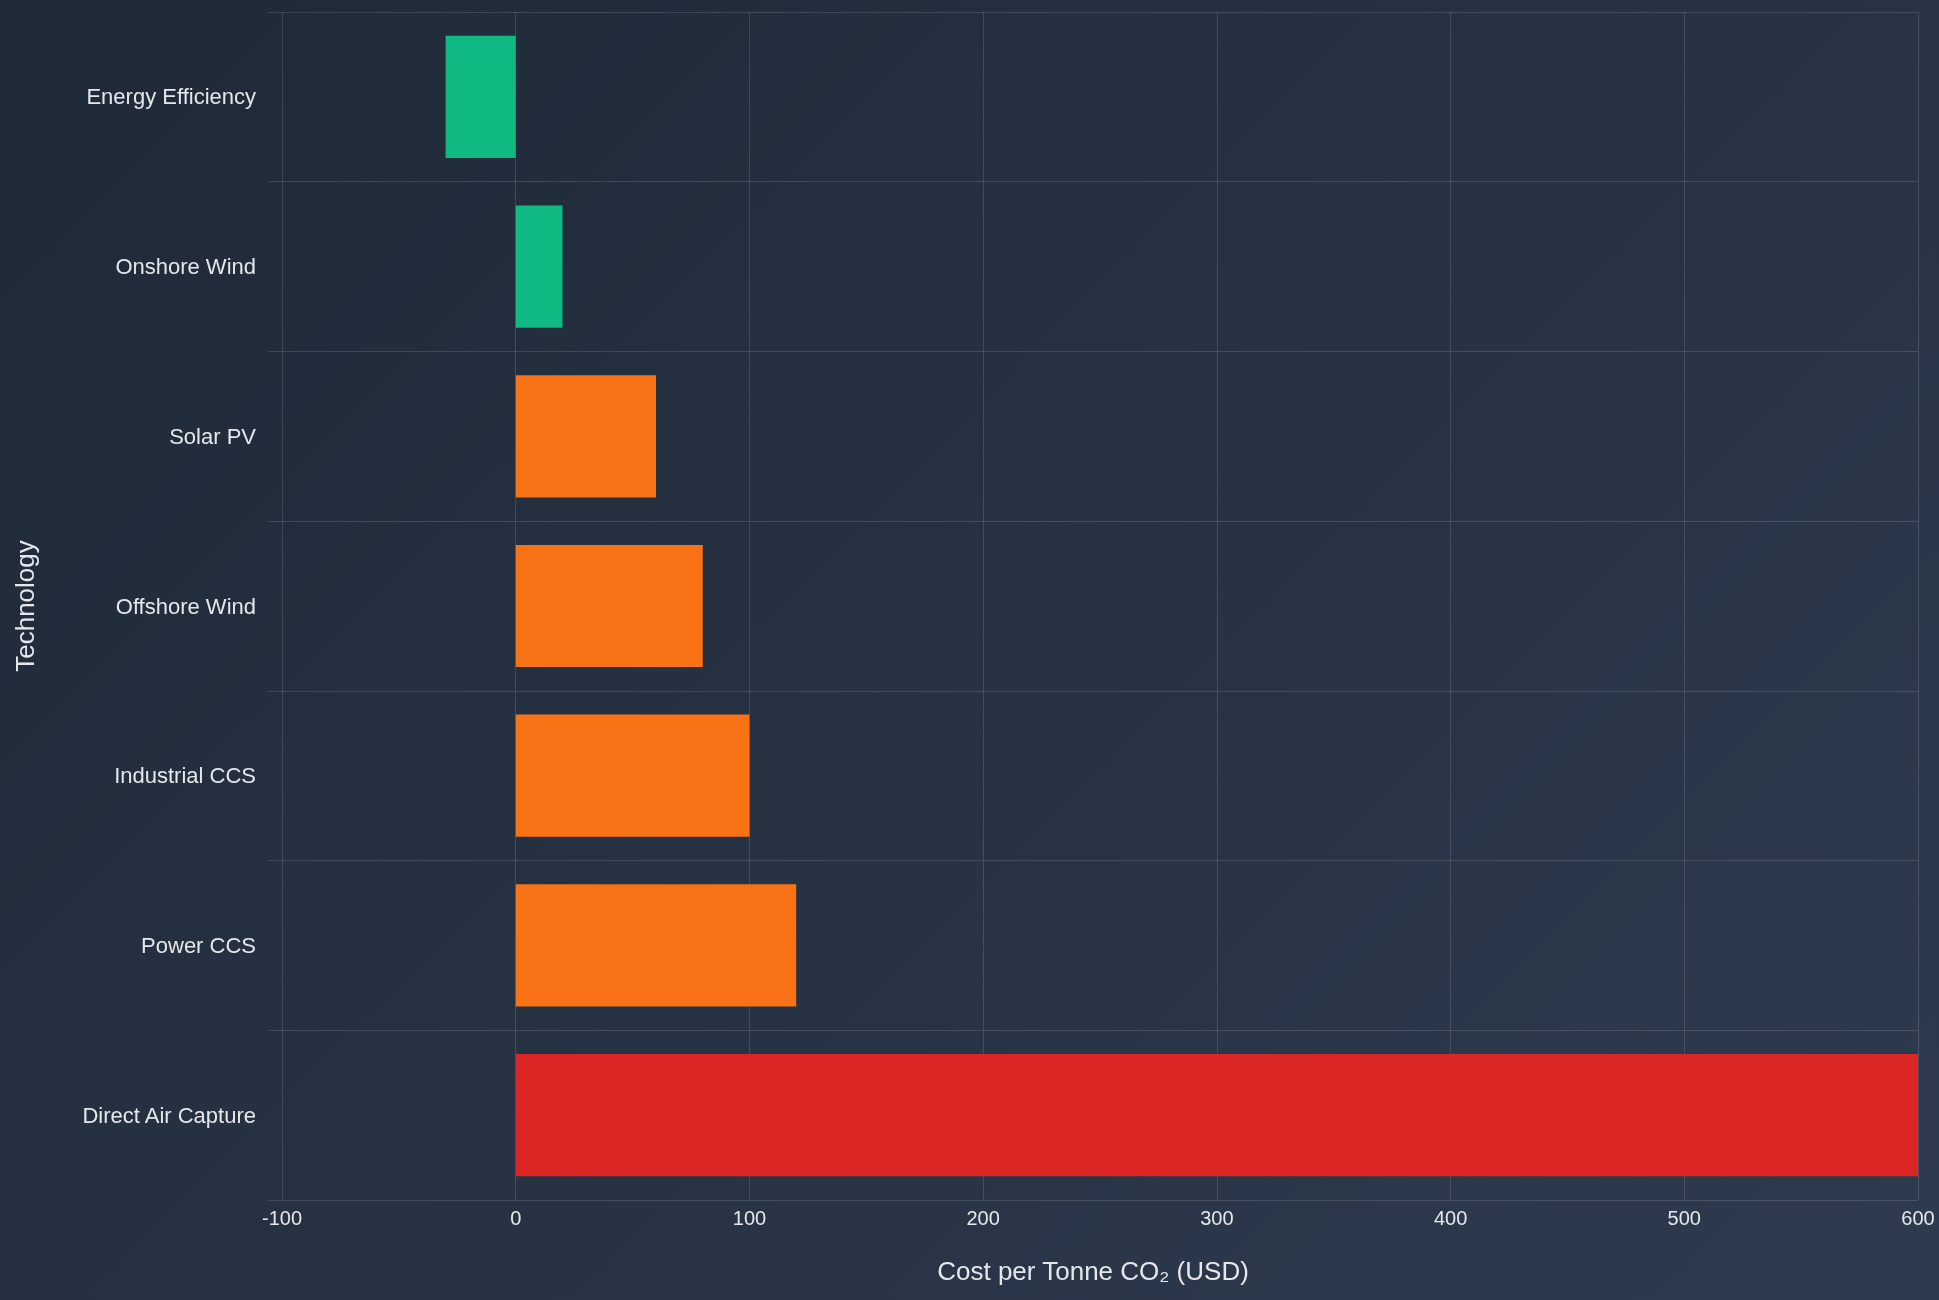  What do you see at coordinates (1093, 1271) in the screenshot?
I see `x-axis-title: Cost per Tonne CO₂ (USD)` at bounding box center [1093, 1271].